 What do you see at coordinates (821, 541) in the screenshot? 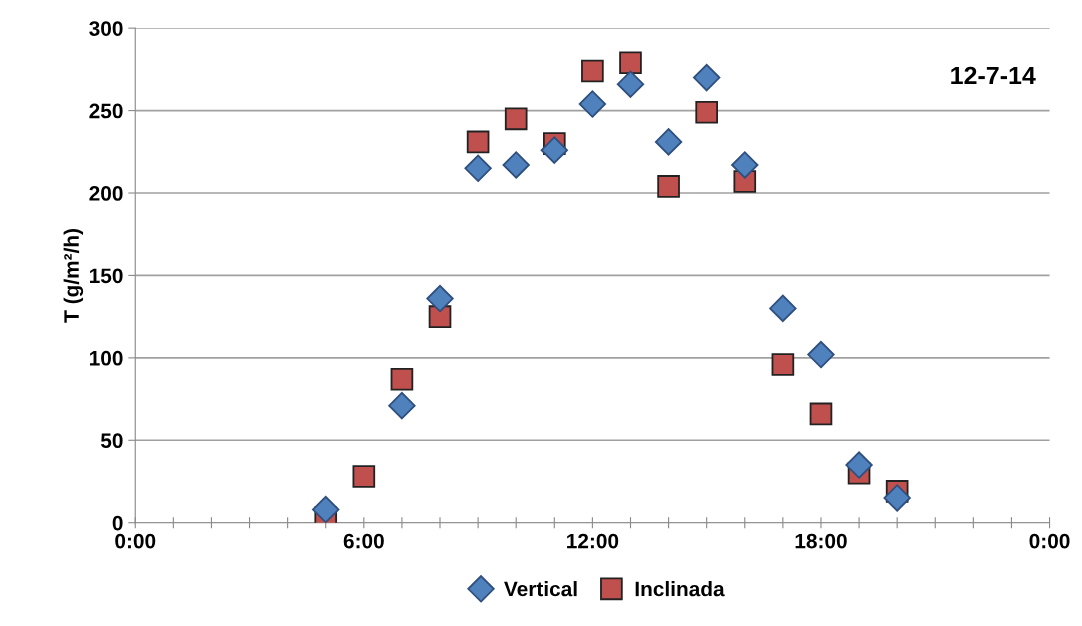
I see `x-tick-label: 18:00` at bounding box center [821, 541].